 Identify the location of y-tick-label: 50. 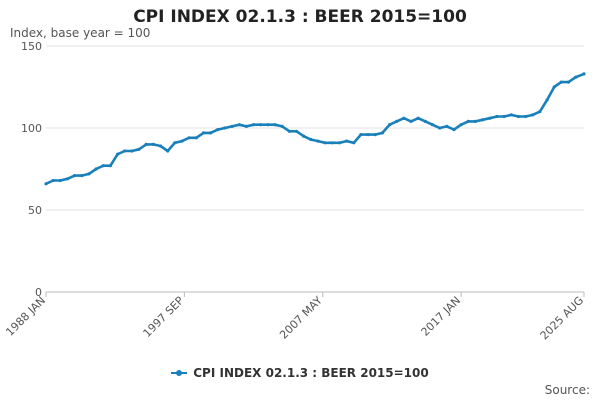
(35, 210).